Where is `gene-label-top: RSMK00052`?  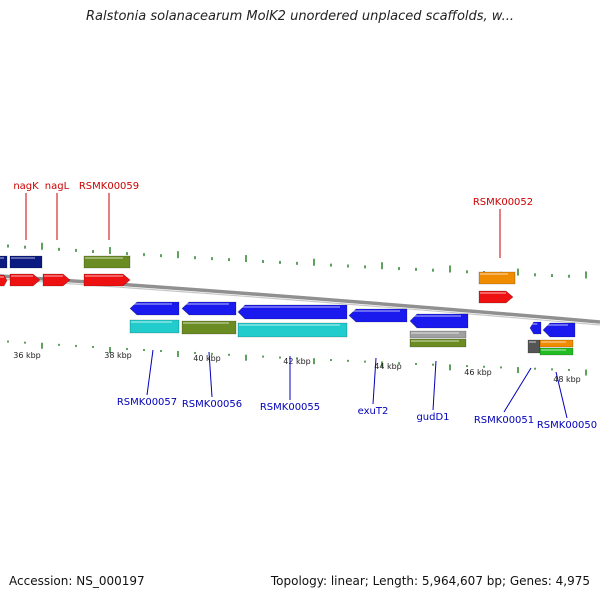 gene-label-top: RSMK00052 is located at coordinates (503, 202).